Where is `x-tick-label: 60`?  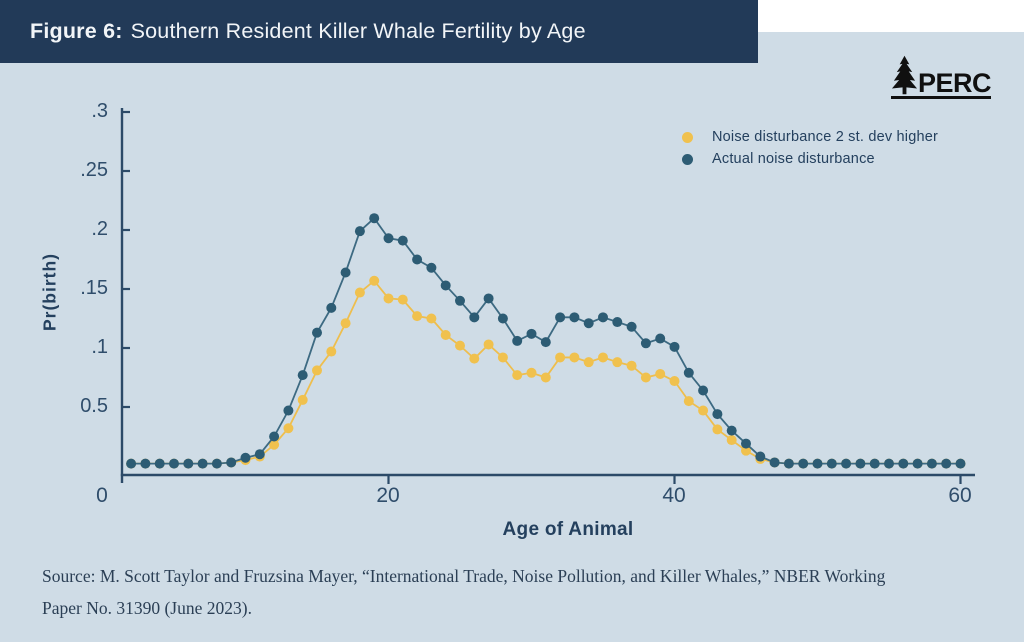 x-tick-label: 60 is located at coordinates (960, 495).